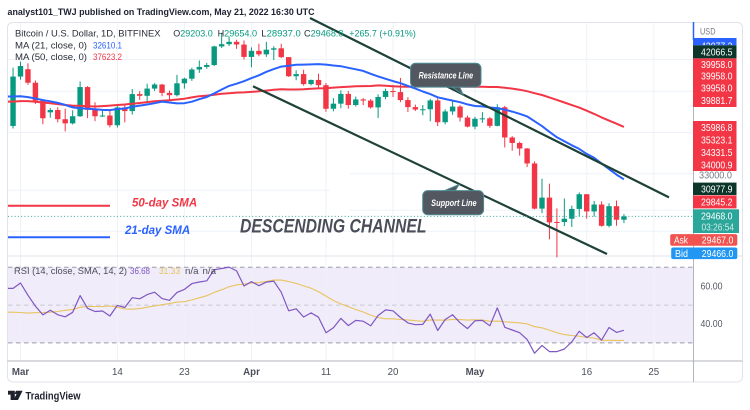 This screenshot has height=410, width=750. Describe the element at coordinates (54, 397) in the screenshot. I see `svg-text: TradingView` at that location.